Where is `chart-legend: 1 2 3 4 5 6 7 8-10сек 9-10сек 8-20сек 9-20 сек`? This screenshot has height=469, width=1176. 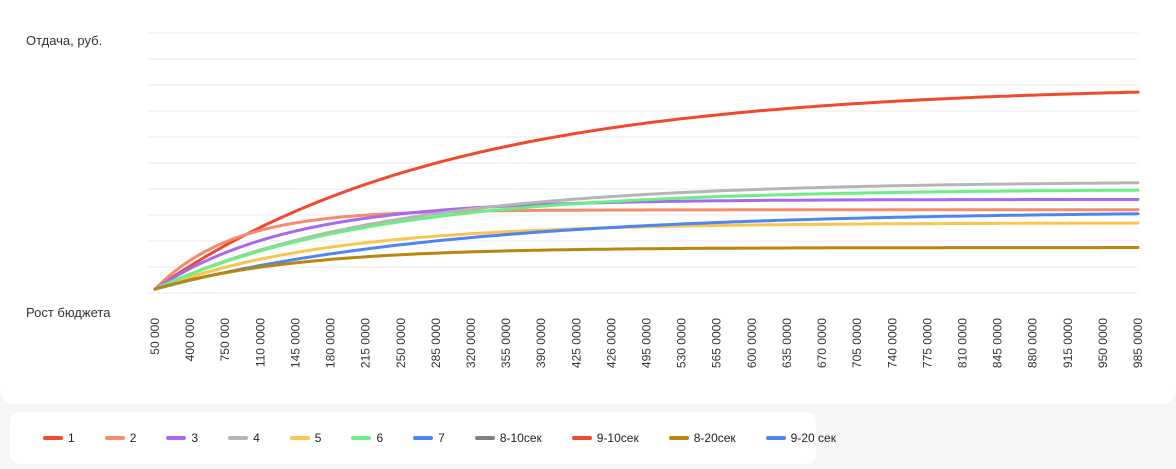 chart-legend: 1 2 3 4 5 6 7 8-10сек 9-10сек 8-20сек 9-20 сек is located at coordinates (423, 438).